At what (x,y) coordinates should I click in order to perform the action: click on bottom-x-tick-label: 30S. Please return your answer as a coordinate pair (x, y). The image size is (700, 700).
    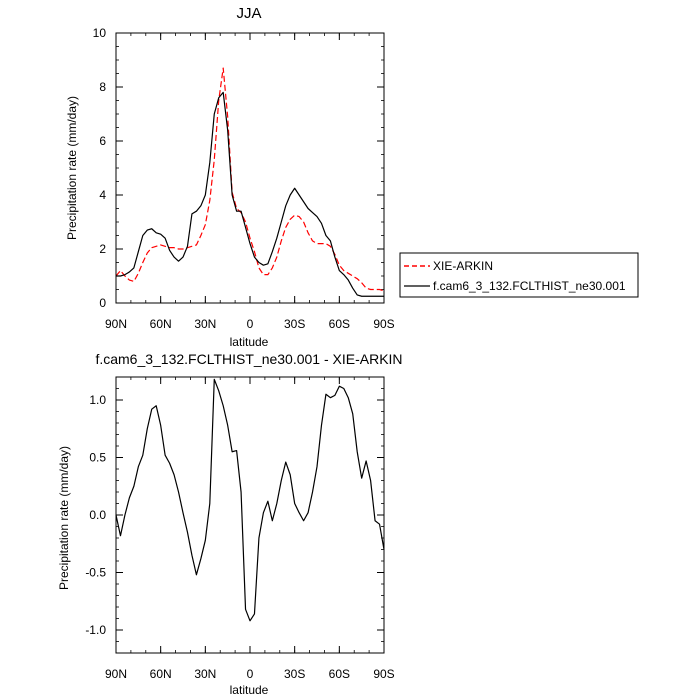
    Looking at the image, I should click on (294, 674).